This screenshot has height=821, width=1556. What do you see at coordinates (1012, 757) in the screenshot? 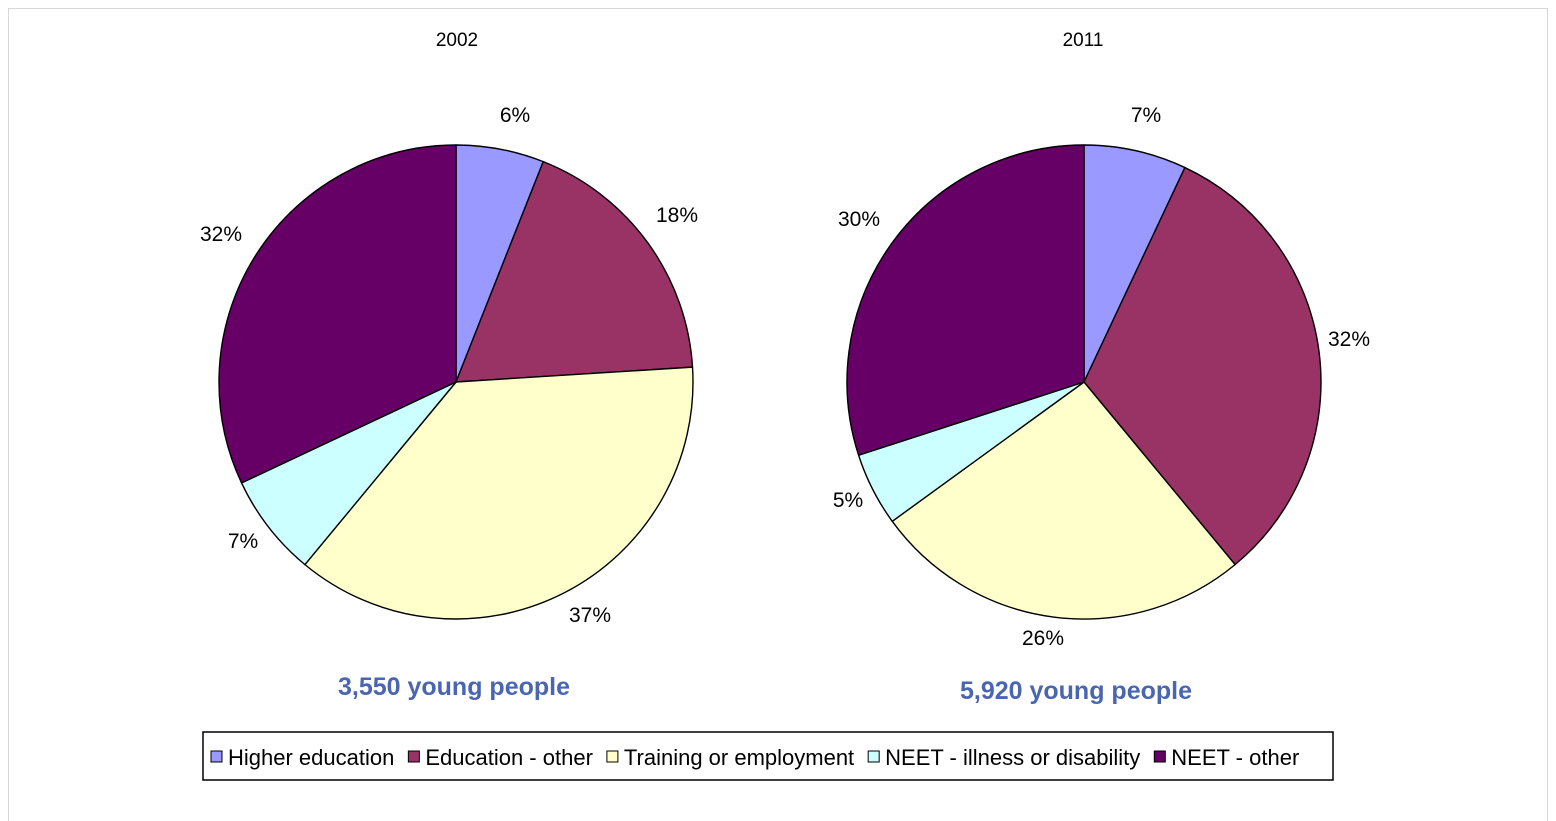
I see `legend-label-neet-illness-or-disability: NEET - illness or disability` at bounding box center [1012, 757].